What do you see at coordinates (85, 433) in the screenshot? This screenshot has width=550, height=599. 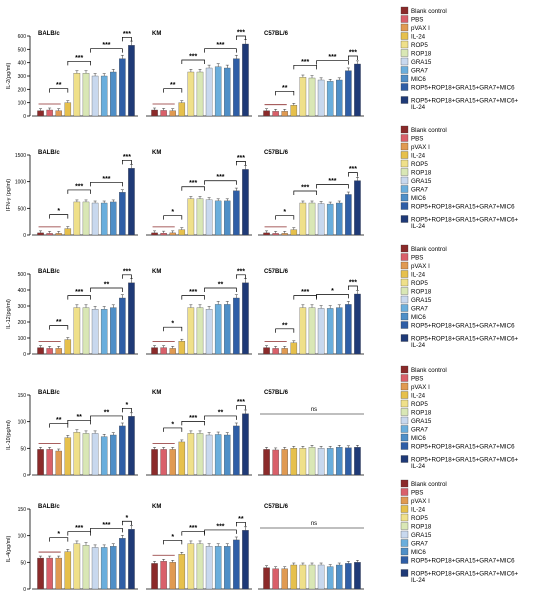 I see `panel-BALB/c: BALB/c** *****` at bounding box center [85, 433].